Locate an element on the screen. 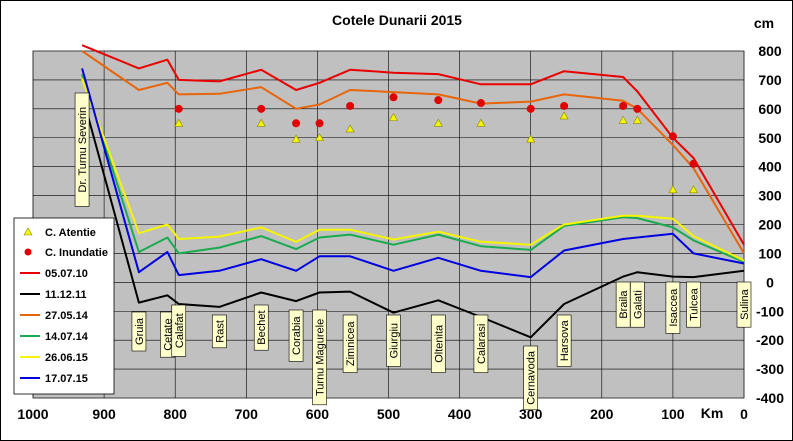 Image resolution: width=793 pixels, height=441 pixels. station-label-text: Rast is located at coordinates (220, 331).